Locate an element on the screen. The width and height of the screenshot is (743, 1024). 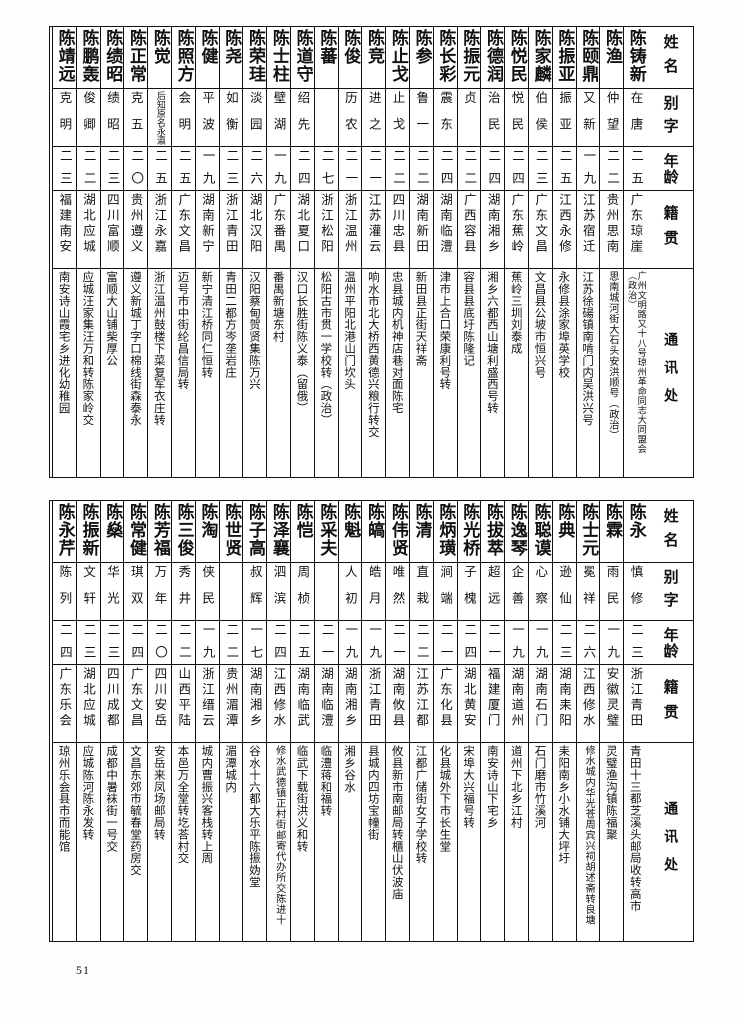
roster-entry-column: 陈霖 雨民 一九 安徽灵璧 灵璧渔沟镇陈福聚 is located at coordinates (611, 721).